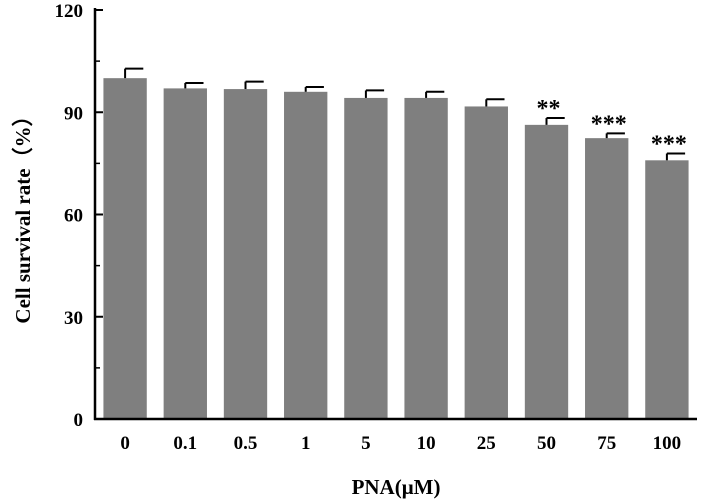 This screenshot has height=501, width=709. What do you see at coordinates (79, 420) in the screenshot?
I see `y-tick-label-0: 0` at bounding box center [79, 420].